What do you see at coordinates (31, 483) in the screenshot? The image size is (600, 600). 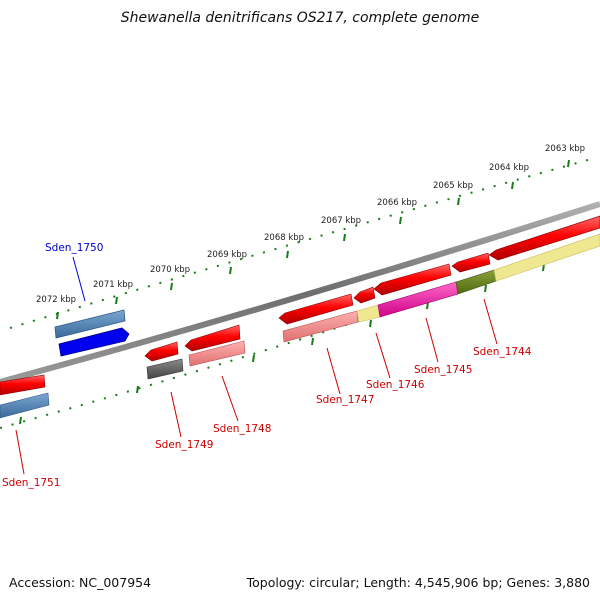 I see `gene-label-sden-1751: Sden_1751` at bounding box center [31, 483].